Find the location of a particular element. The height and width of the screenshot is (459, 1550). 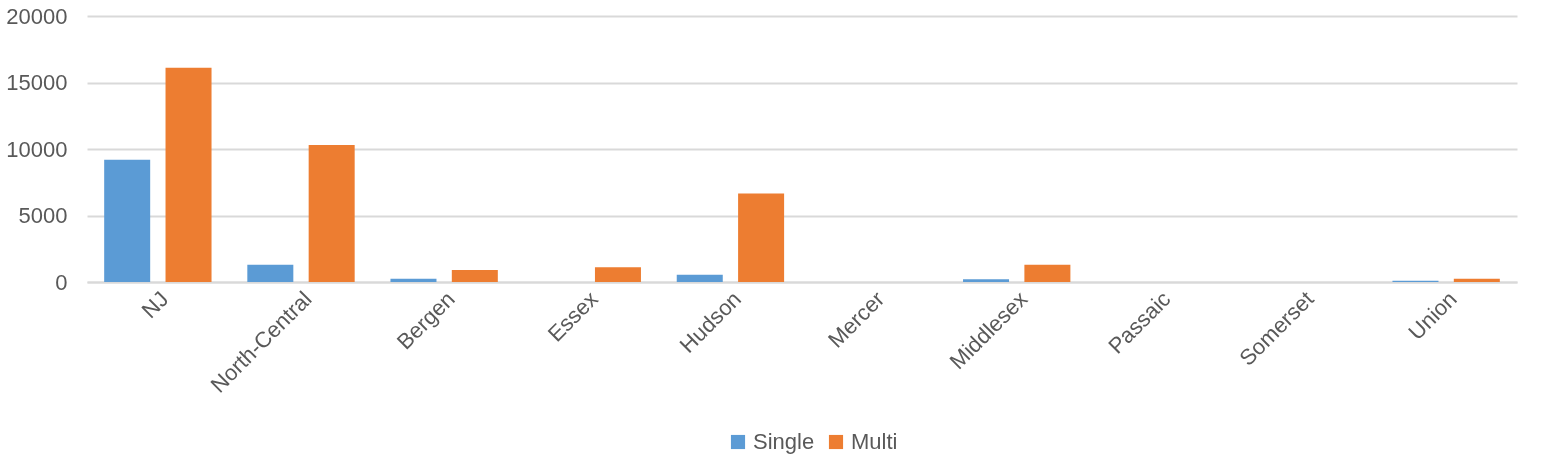

y-tick-label: 0 is located at coordinates (61, 282).